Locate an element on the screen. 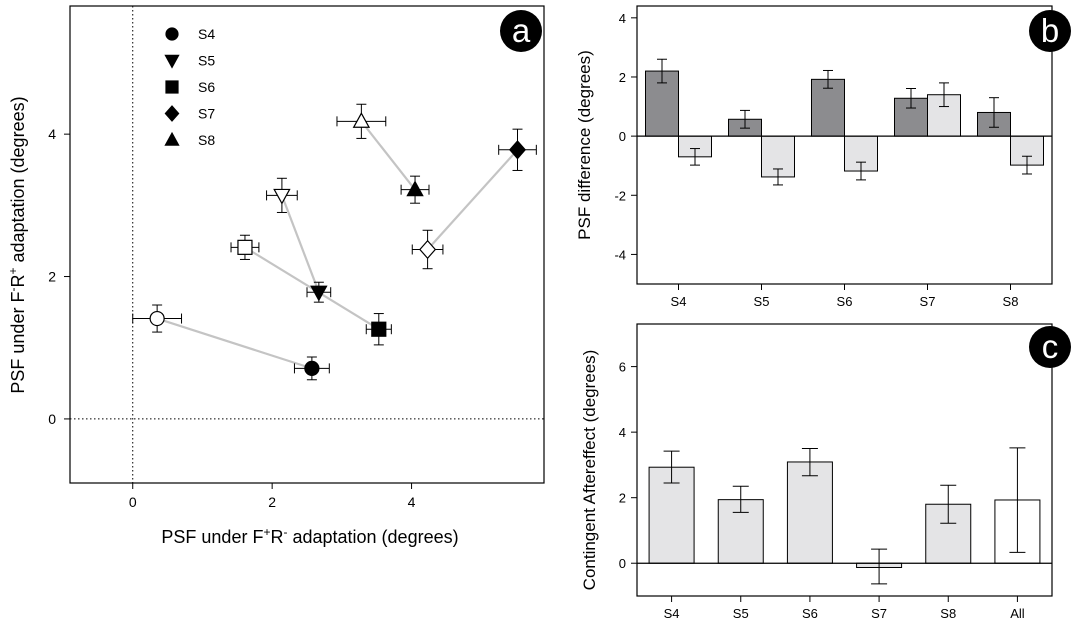 Image resolution: width=1078 pixels, height=625 pixels. legend-label: S8 is located at coordinates (206, 140).